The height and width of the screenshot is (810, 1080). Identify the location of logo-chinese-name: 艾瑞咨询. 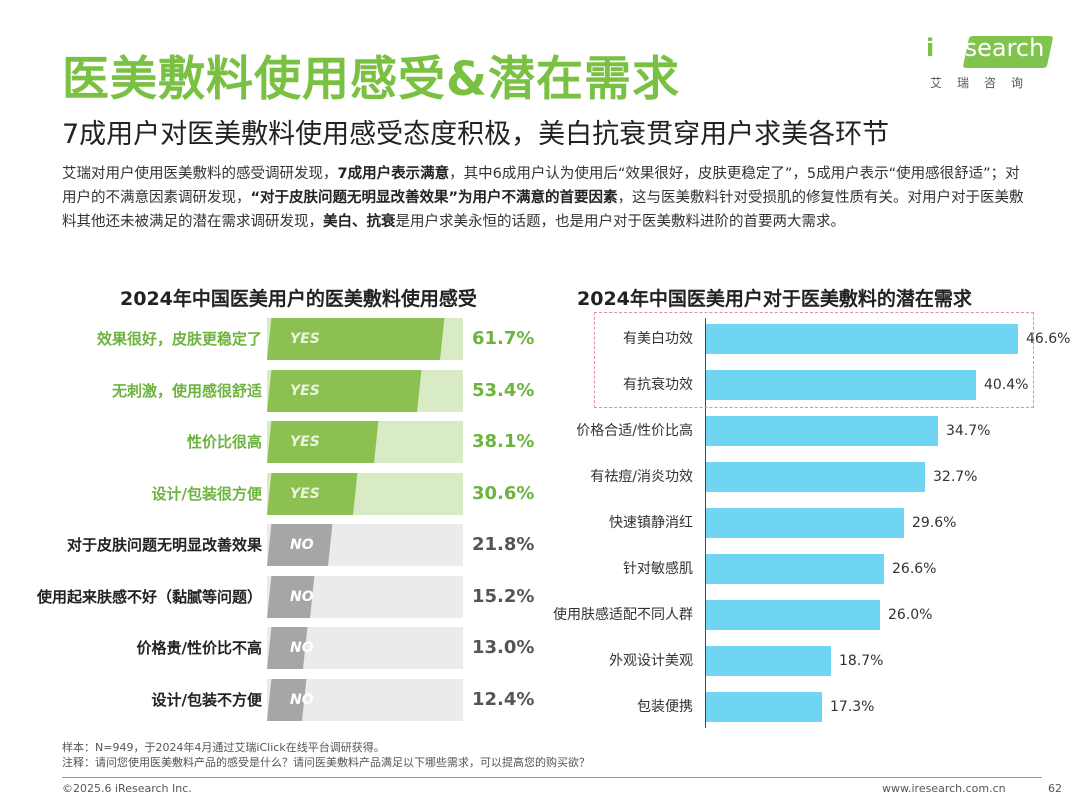
(984, 83).